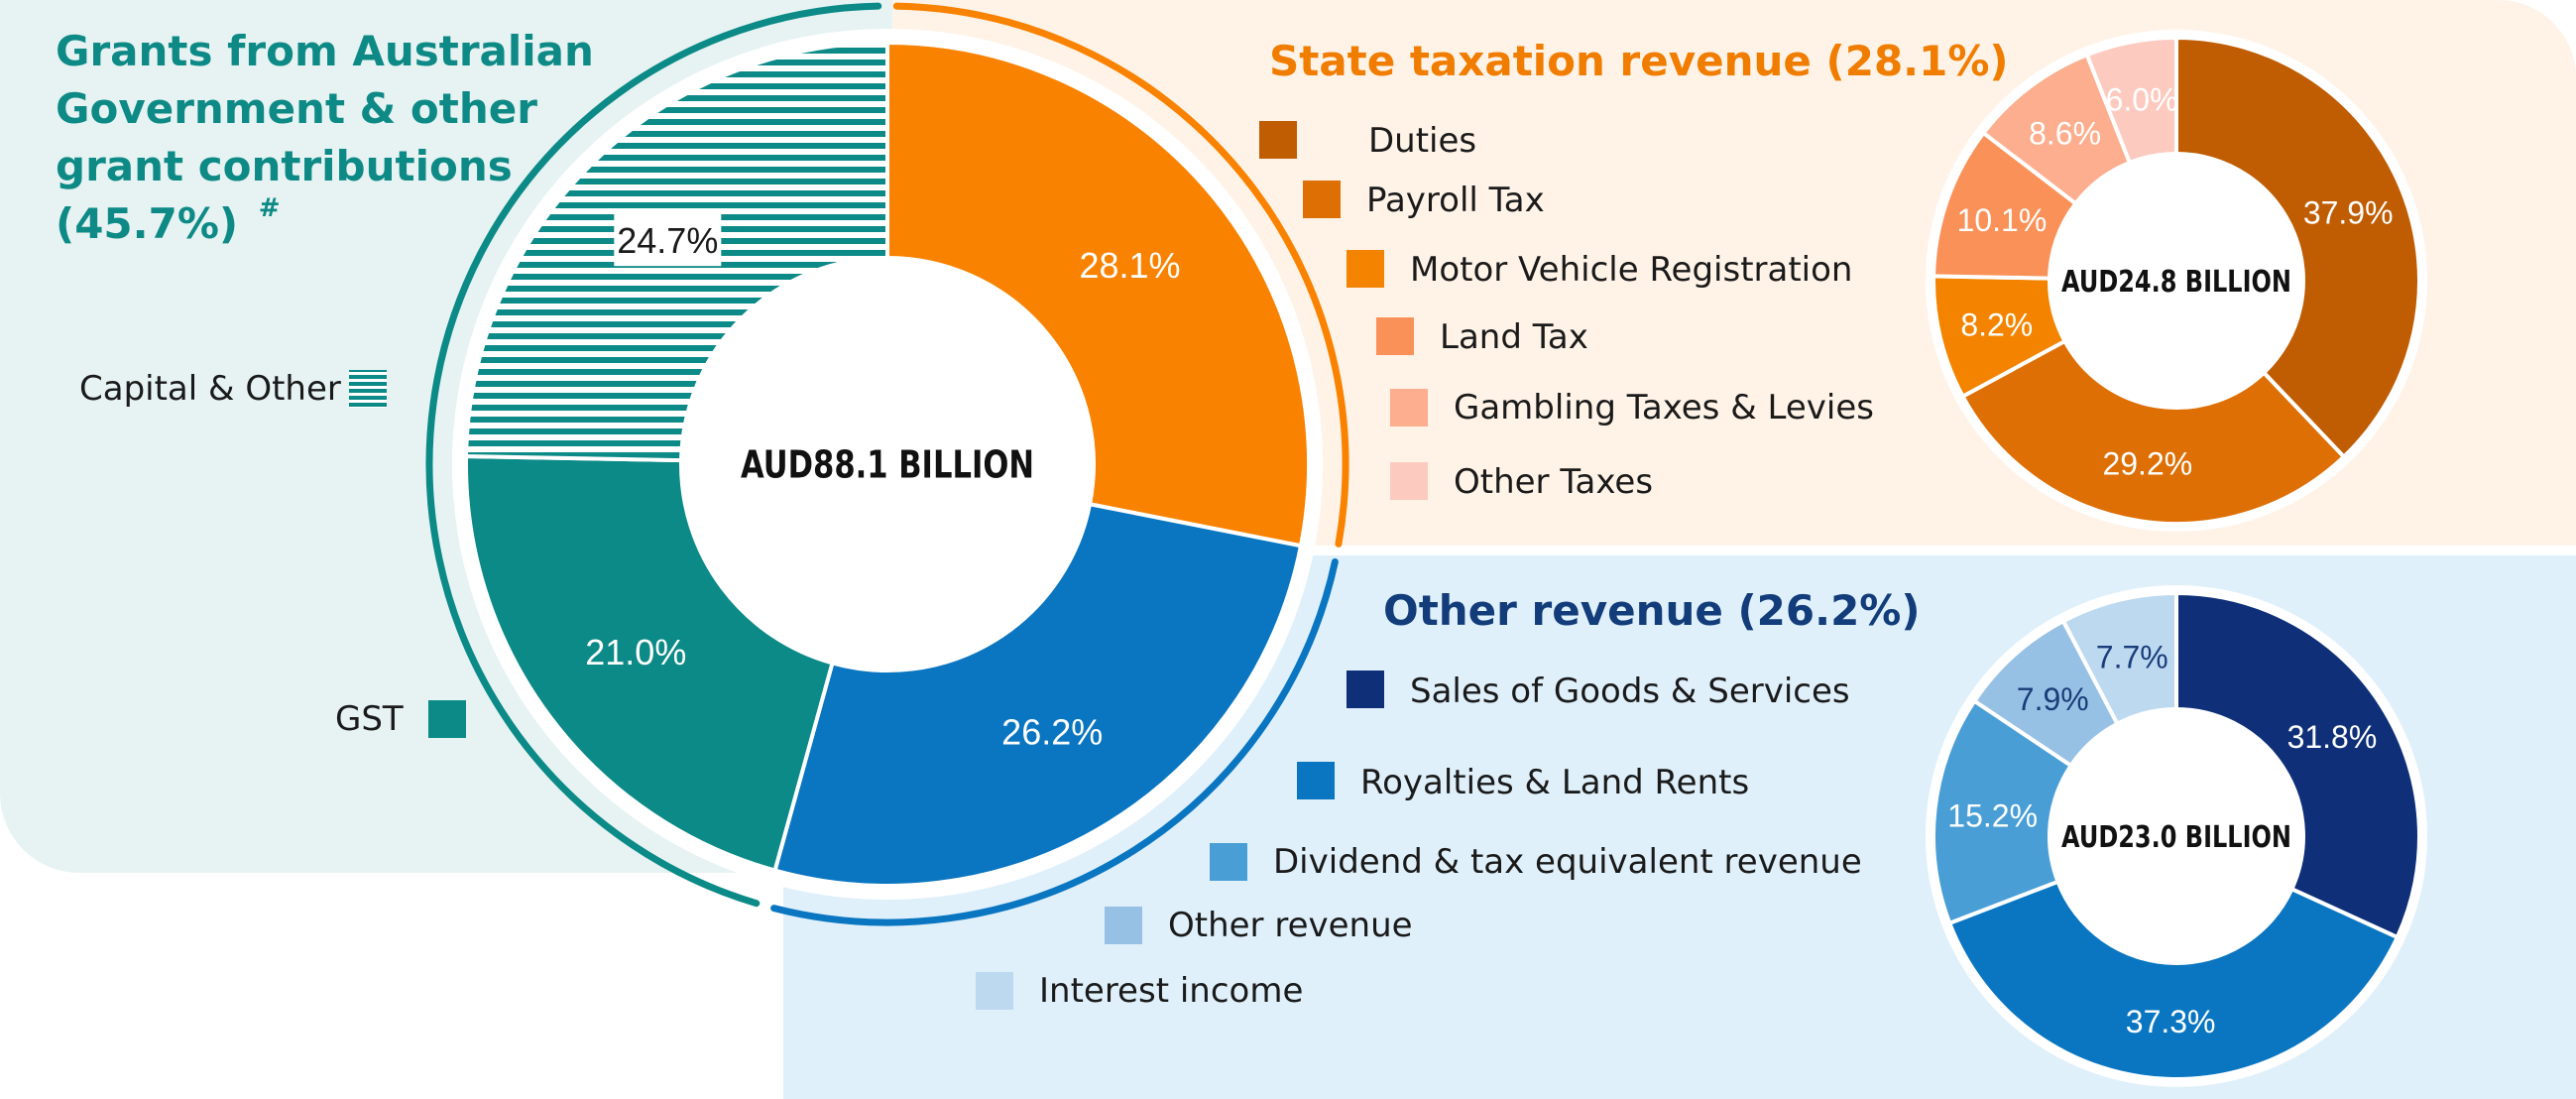 The image size is (2576, 1099). I want to click on data-label-gambling-taxes-levies: 8.6%, so click(2065, 134).